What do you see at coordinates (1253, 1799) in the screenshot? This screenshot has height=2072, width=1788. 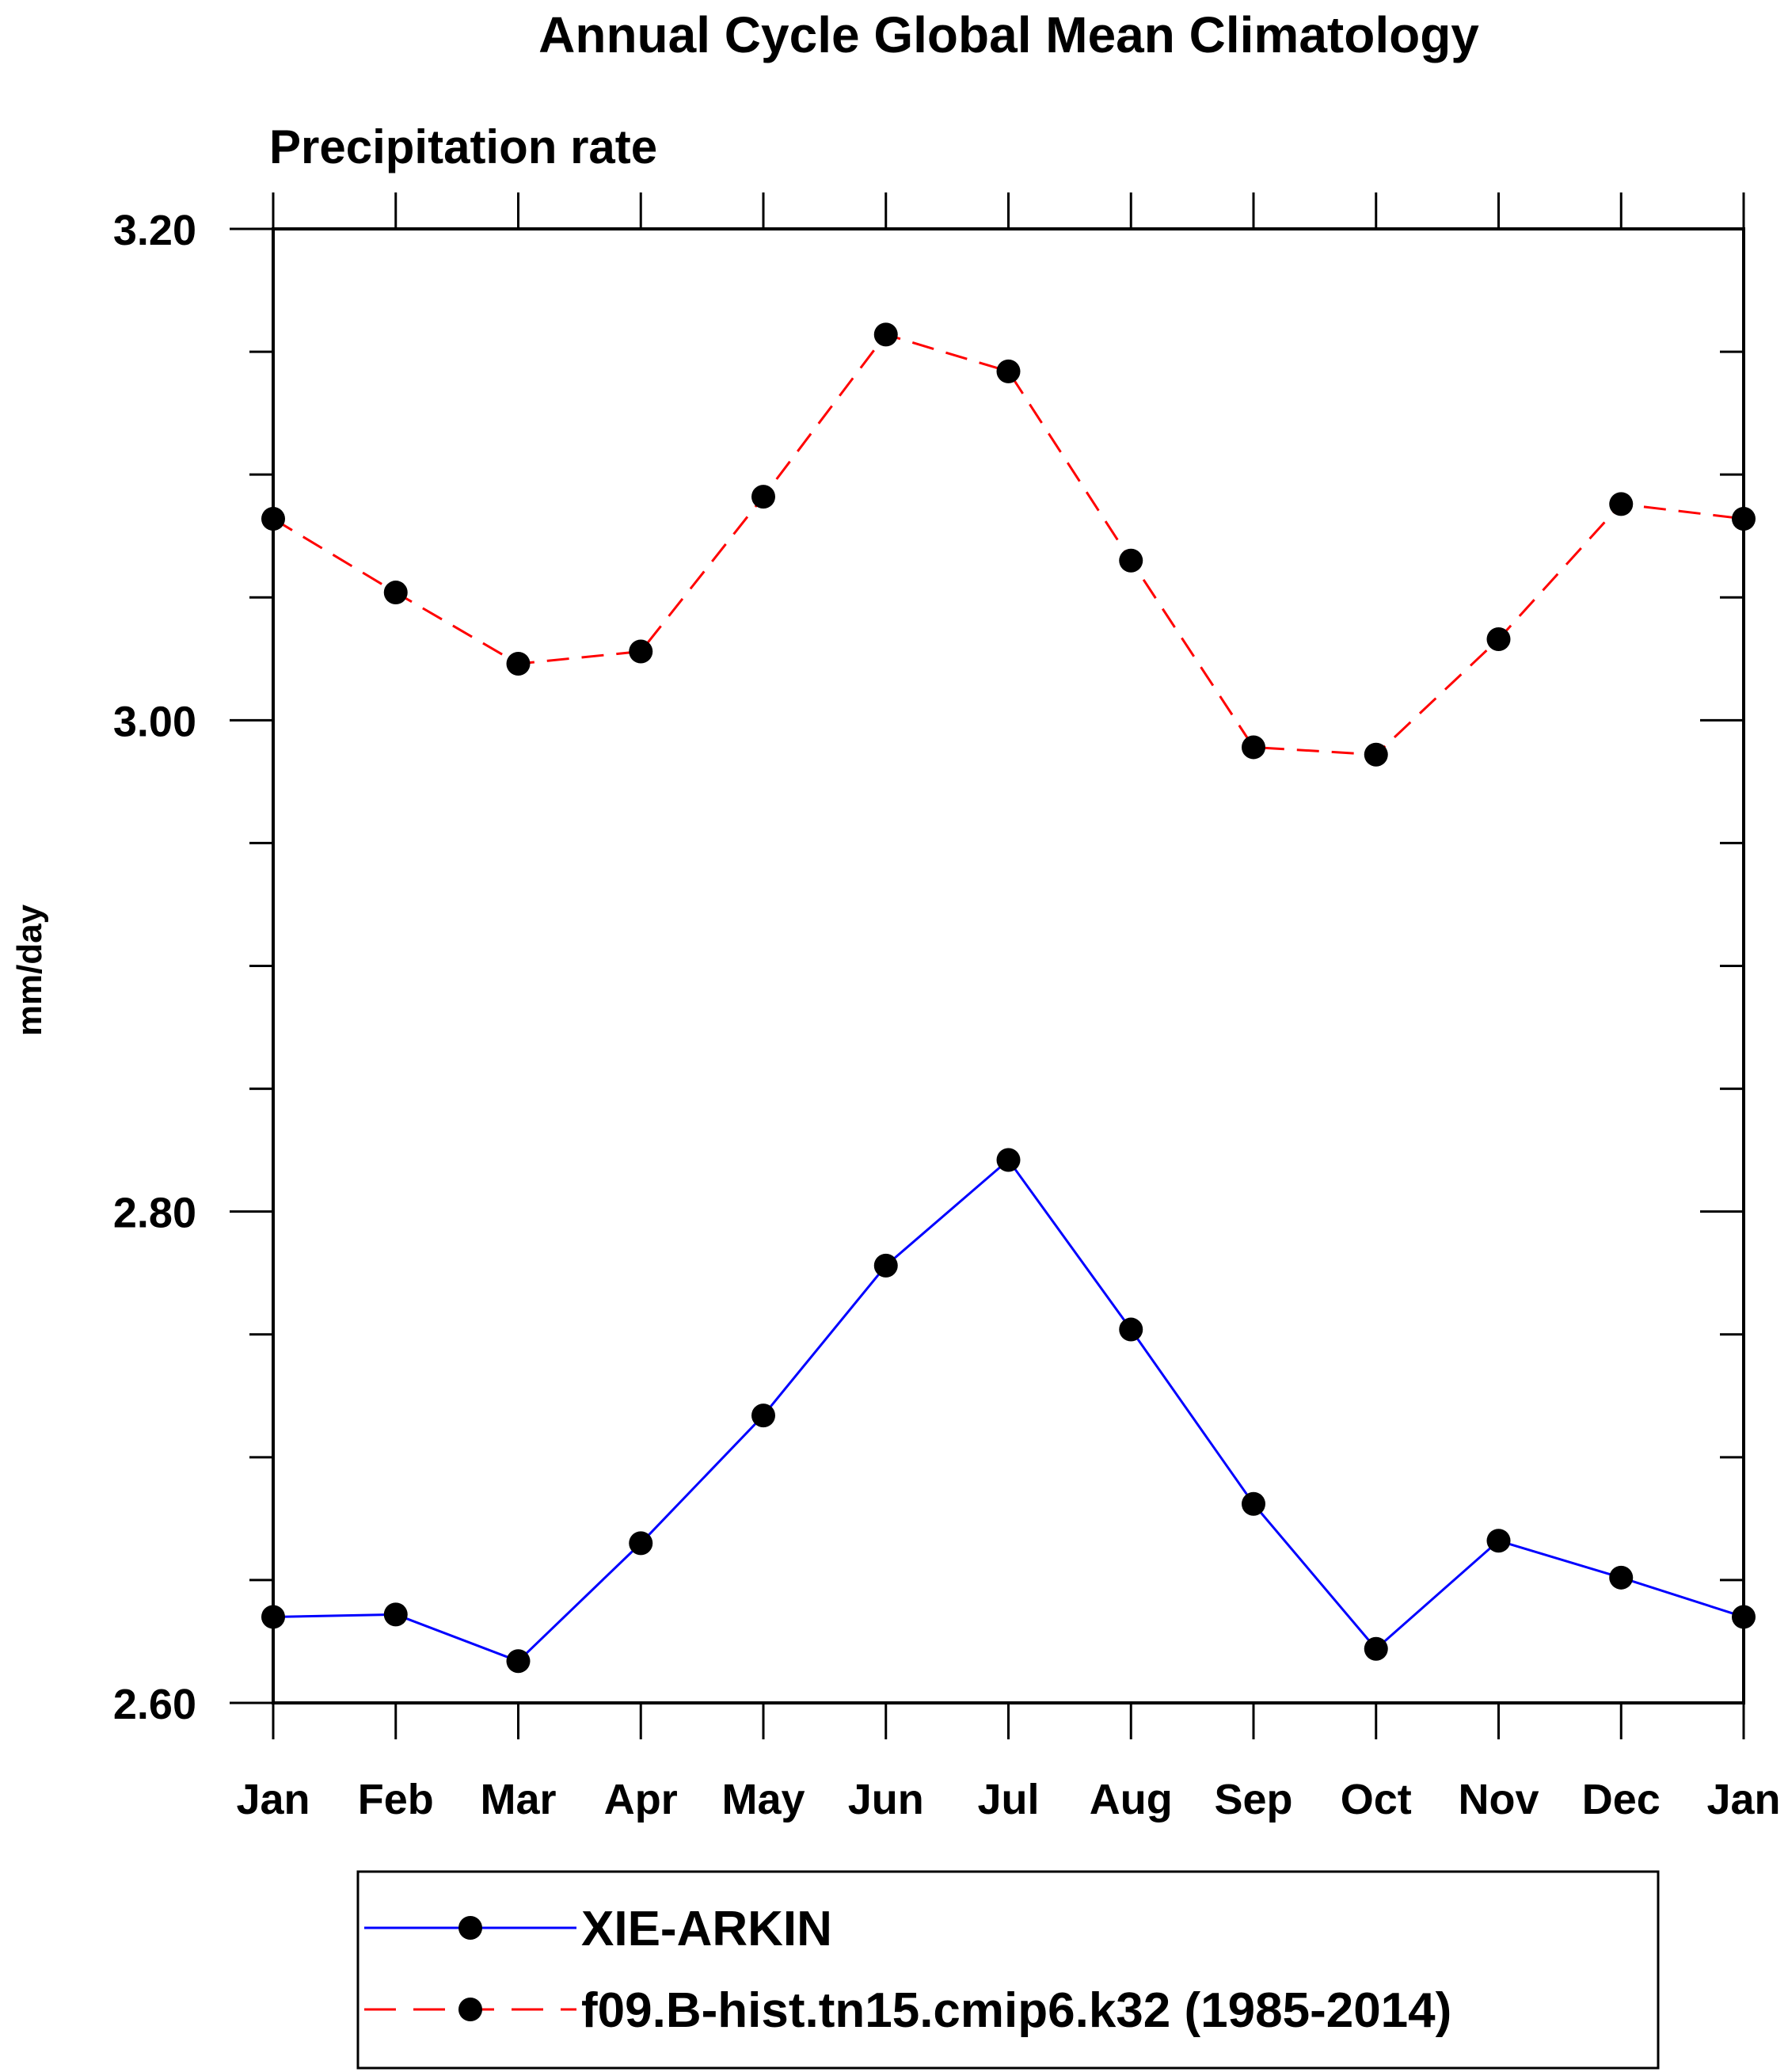 I see `x-tick-label: Sep` at bounding box center [1253, 1799].